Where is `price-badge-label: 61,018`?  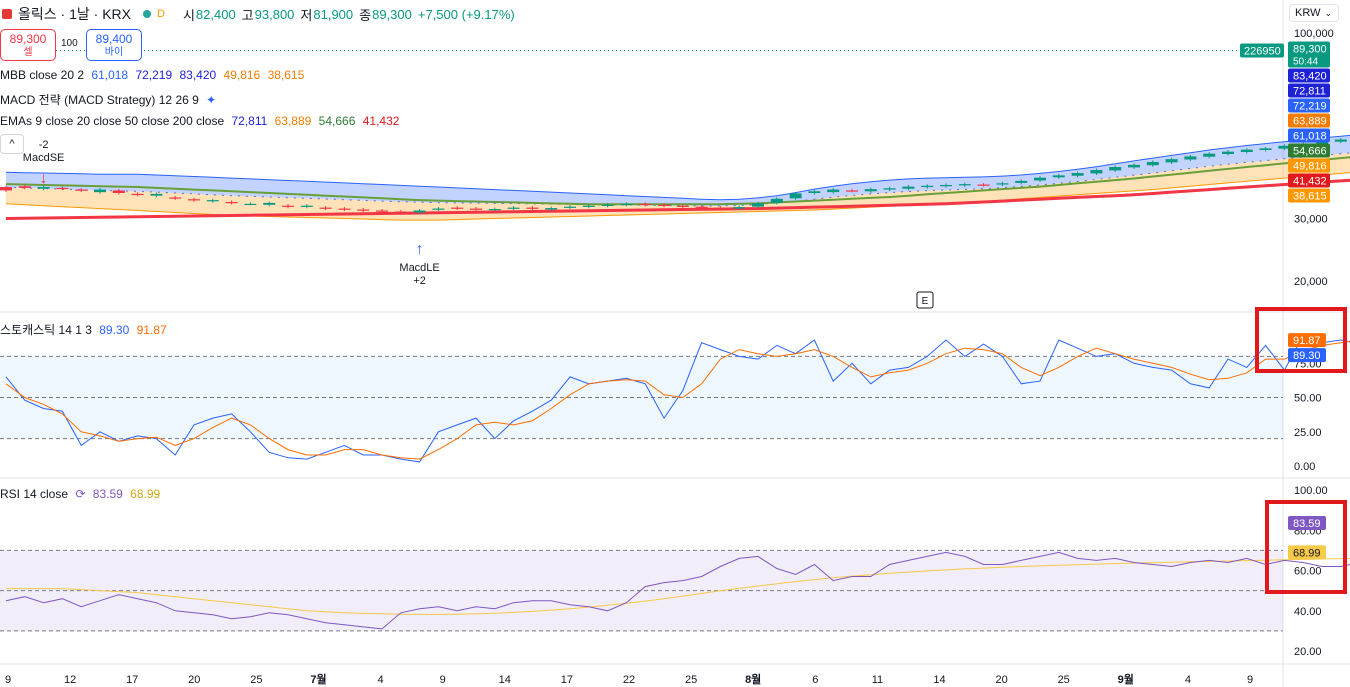 price-badge-label: 61,018 is located at coordinates (1310, 136).